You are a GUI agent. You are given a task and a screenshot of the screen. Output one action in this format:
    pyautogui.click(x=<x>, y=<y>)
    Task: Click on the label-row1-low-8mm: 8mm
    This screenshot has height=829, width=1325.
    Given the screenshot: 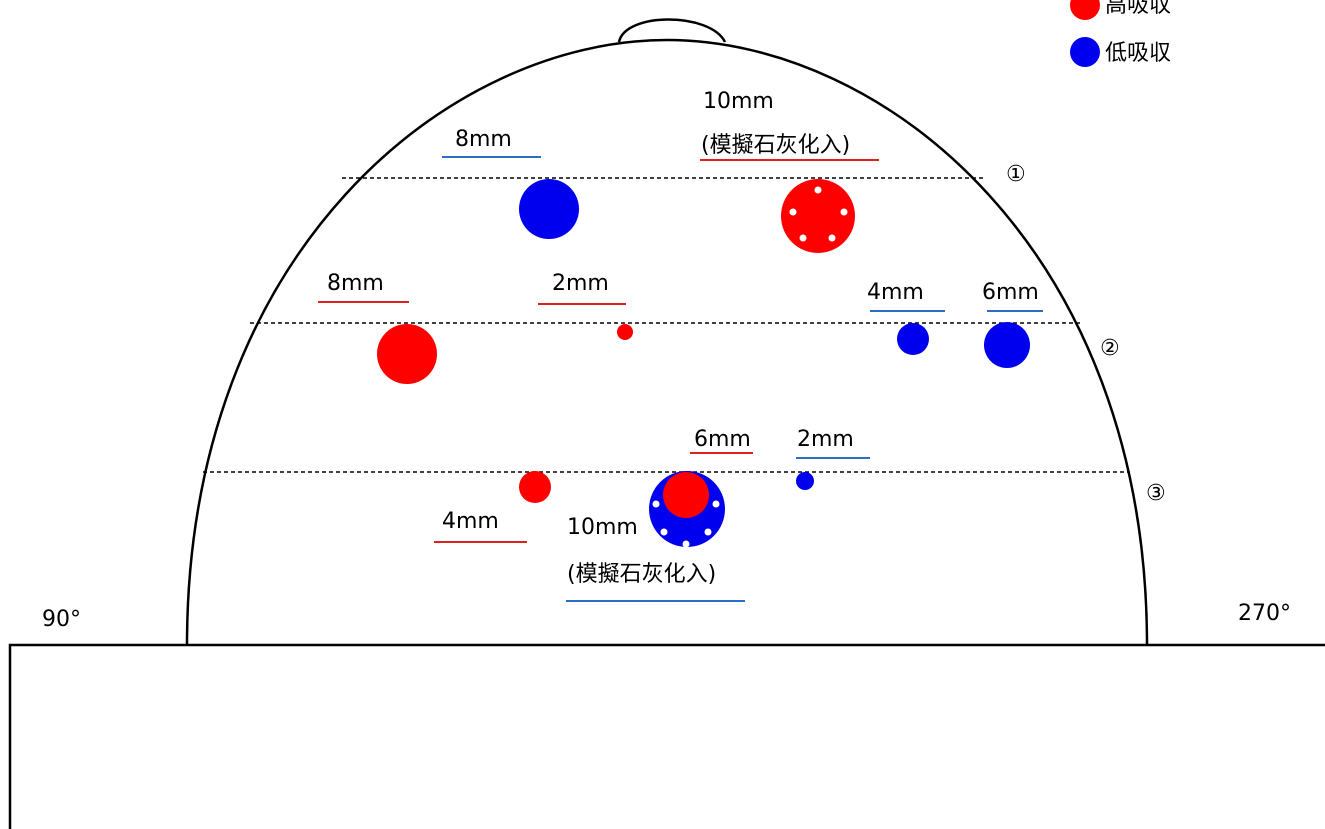 What is the action you would take?
    pyautogui.click(x=483, y=139)
    